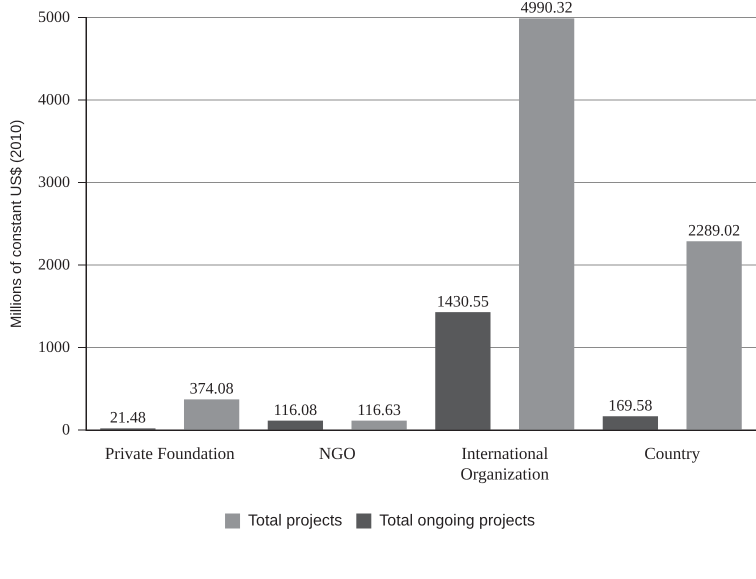 The image size is (756, 579). What do you see at coordinates (714, 231) in the screenshot?
I see `data-label: 2289.02` at bounding box center [714, 231].